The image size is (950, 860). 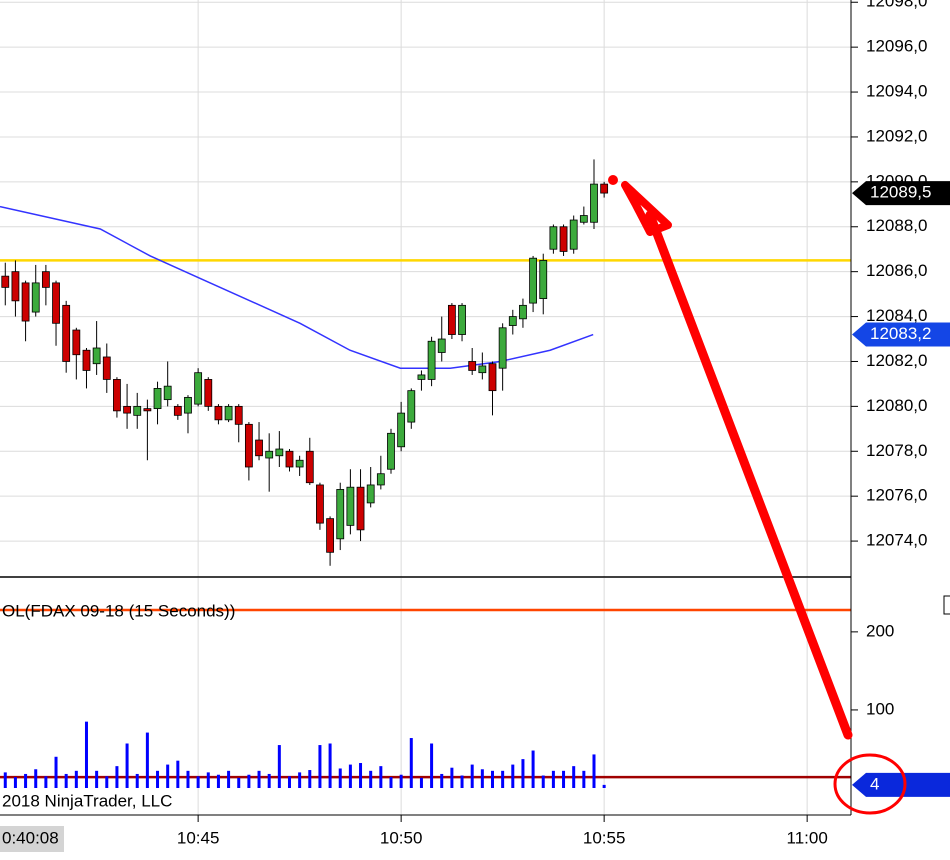 What do you see at coordinates (946, 605) in the screenshot?
I see `legend-box` at bounding box center [946, 605].